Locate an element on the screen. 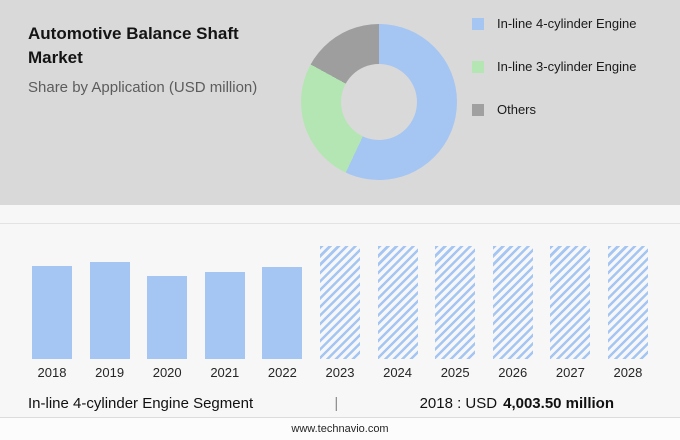 This screenshot has width=680, height=440. donut-hole is located at coordinates (379, 102).